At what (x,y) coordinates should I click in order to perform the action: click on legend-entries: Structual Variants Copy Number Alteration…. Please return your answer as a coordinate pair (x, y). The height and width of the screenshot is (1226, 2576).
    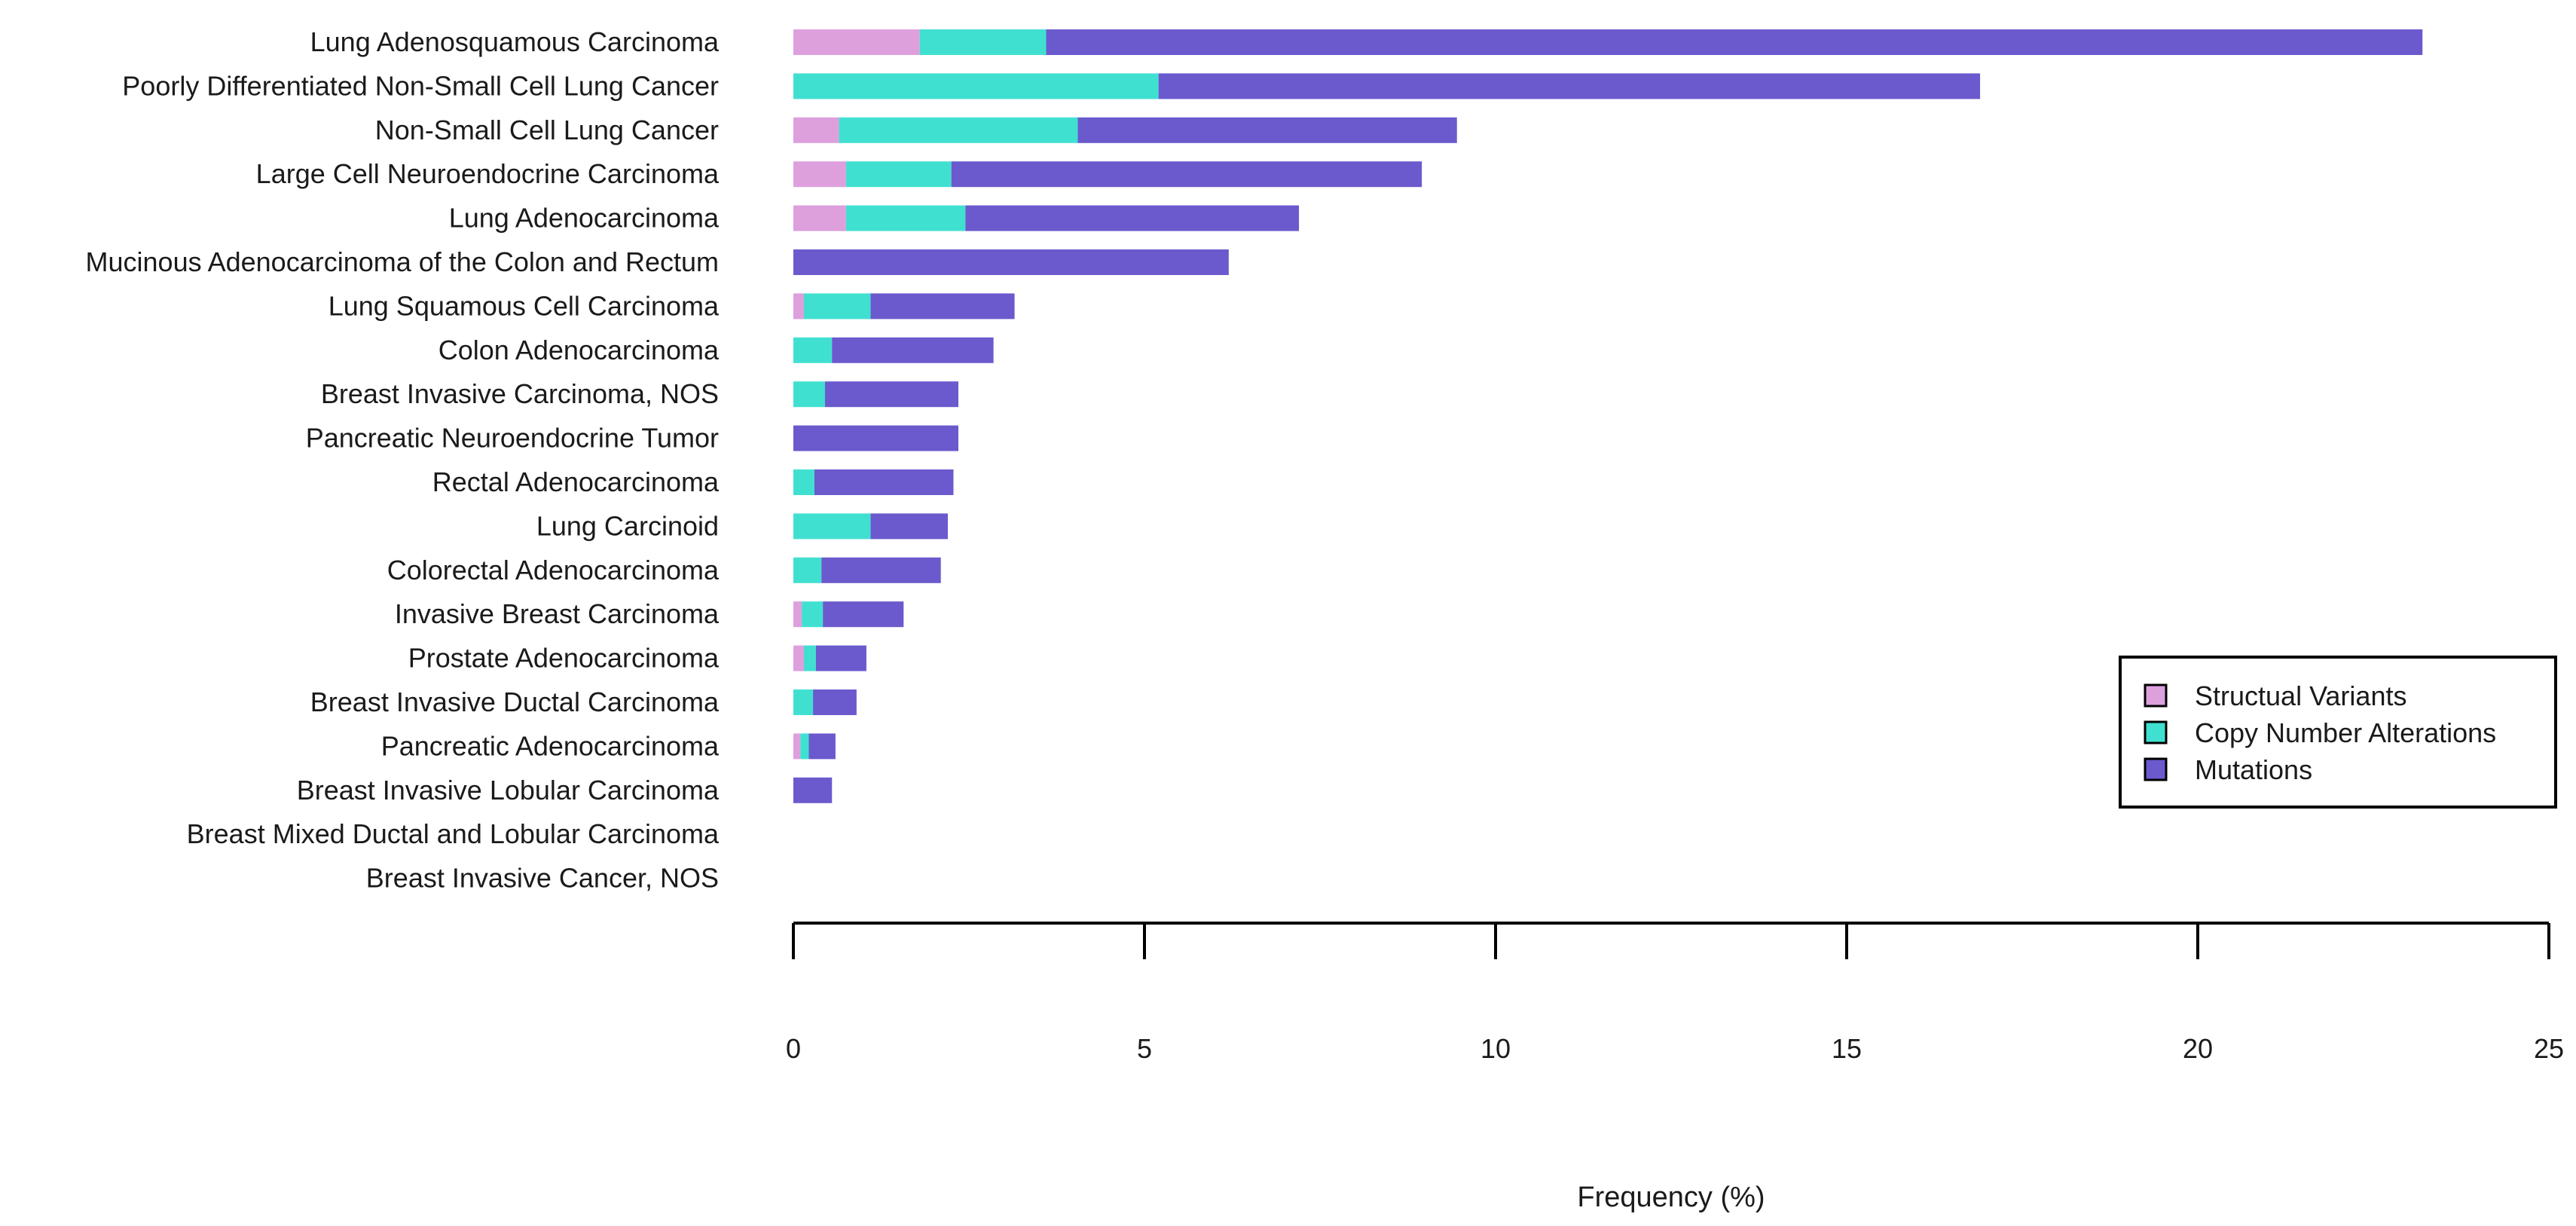
    Looking at the image, I should click on (2320, 732).